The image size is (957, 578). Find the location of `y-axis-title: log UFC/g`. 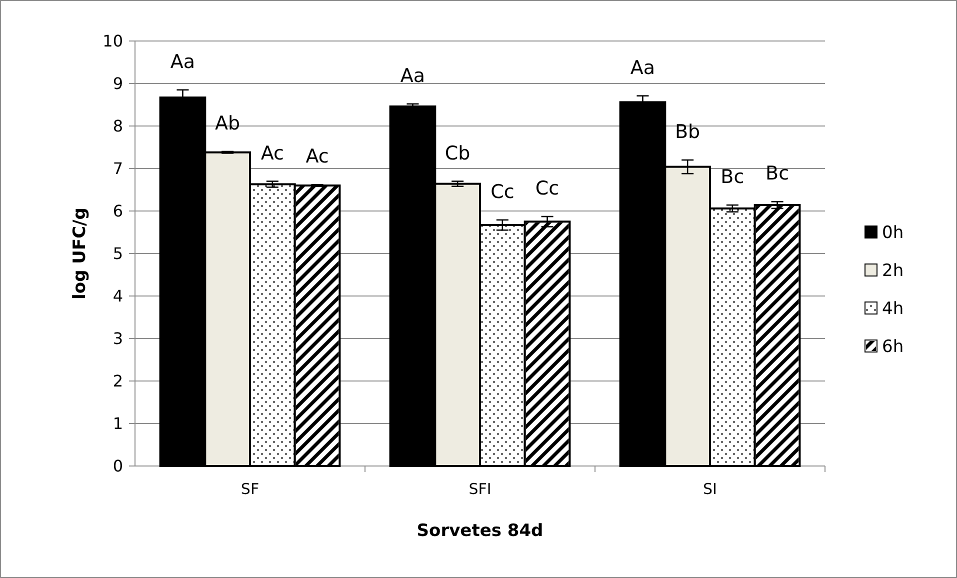

y-axis-title: log UFC/g is located at coordinates (80, 254).